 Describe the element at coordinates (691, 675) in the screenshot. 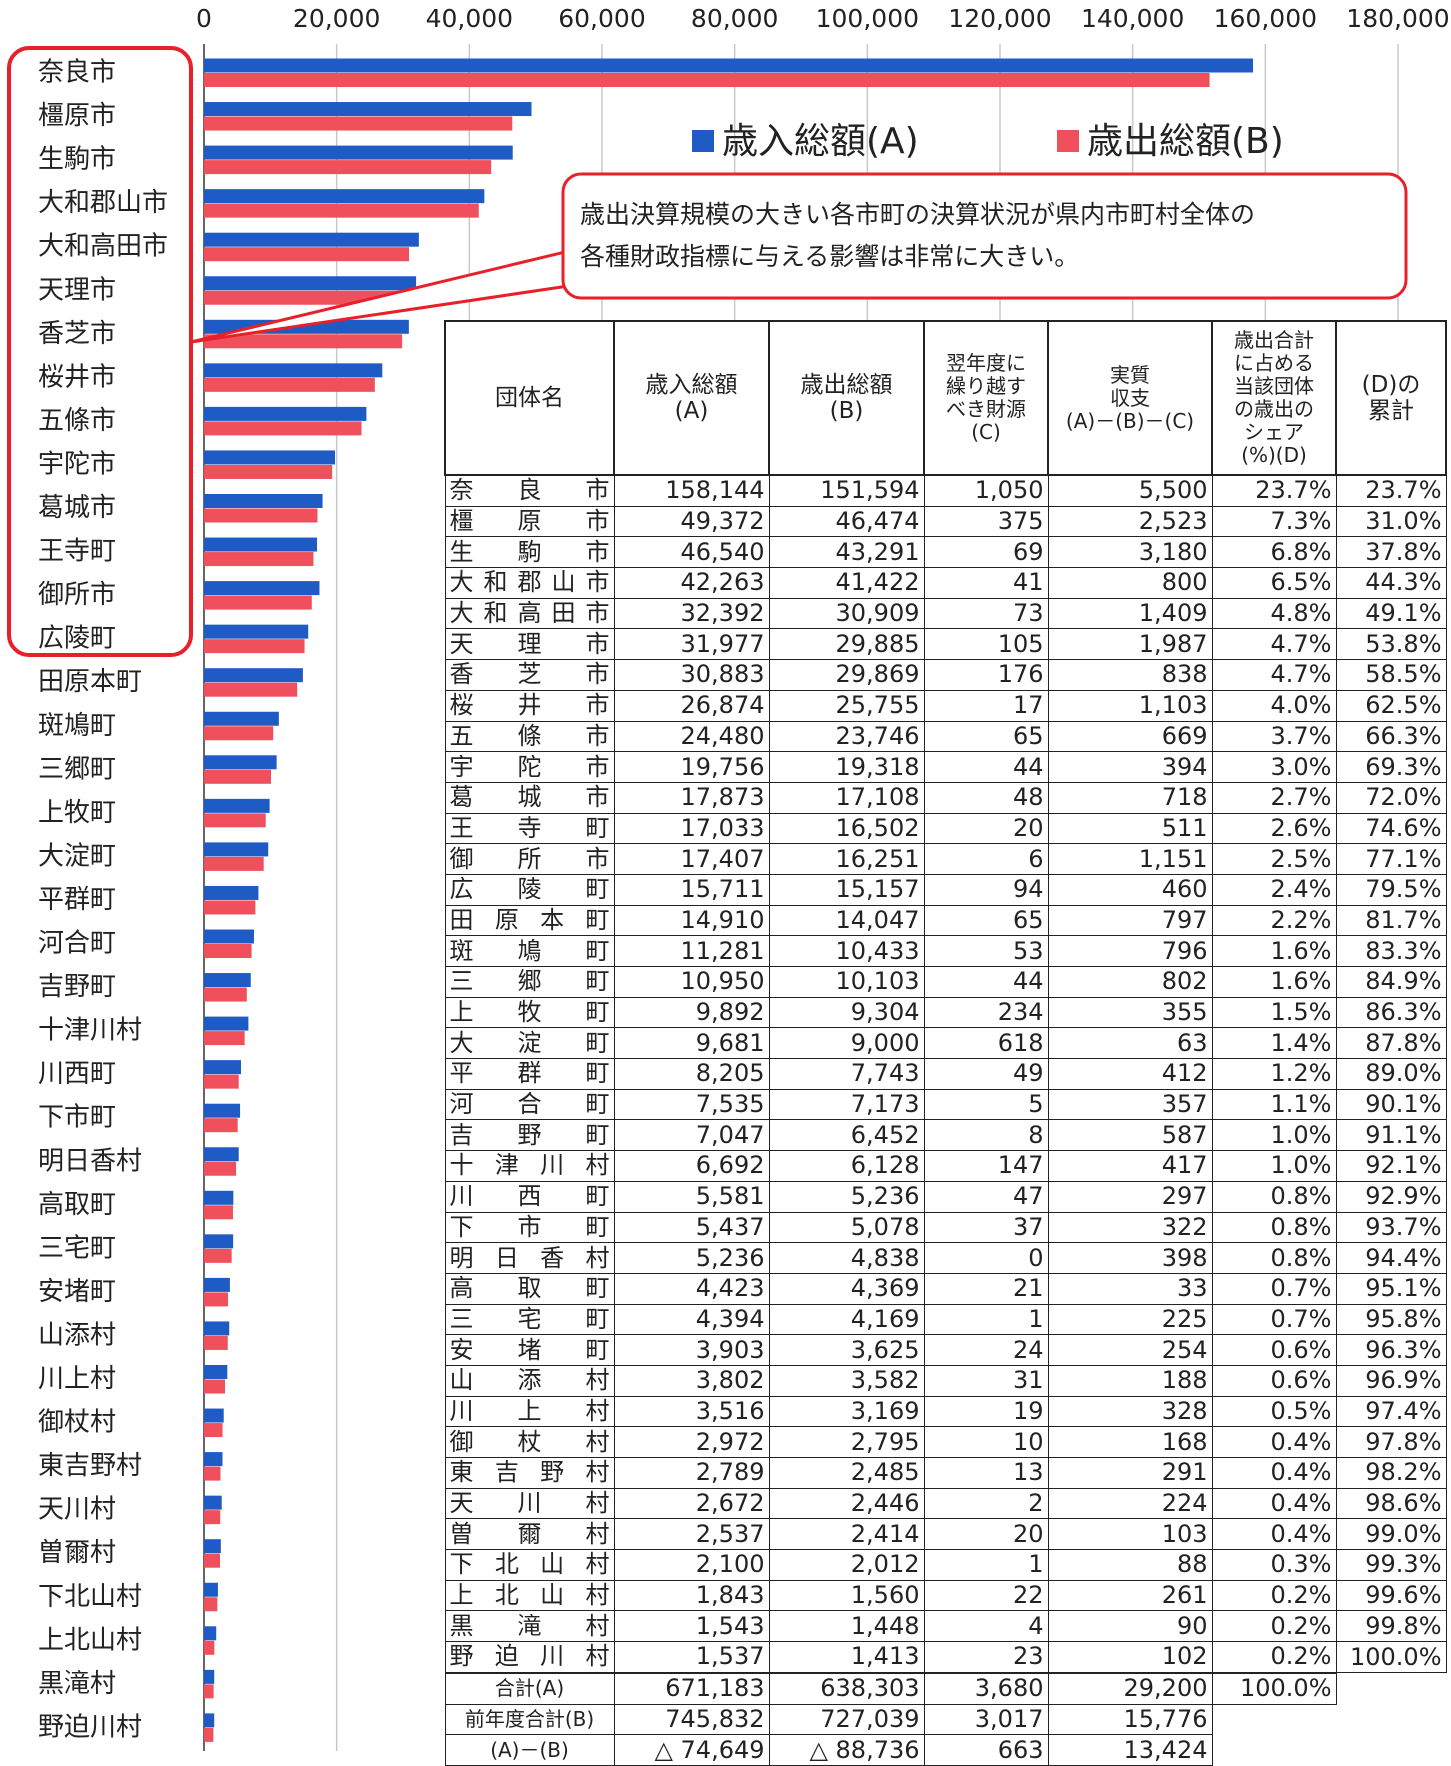

I see `value-cell: 30,883` at that location.